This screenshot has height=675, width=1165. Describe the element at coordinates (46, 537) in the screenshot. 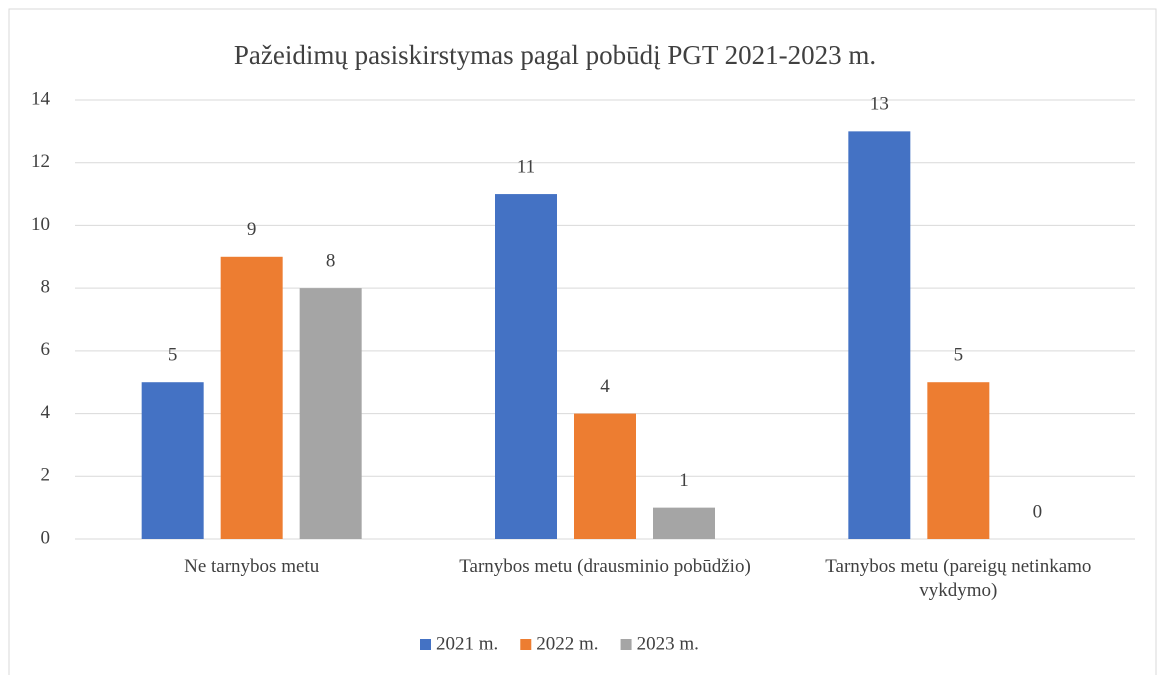

I see `y-tick-label: 0` at that location.